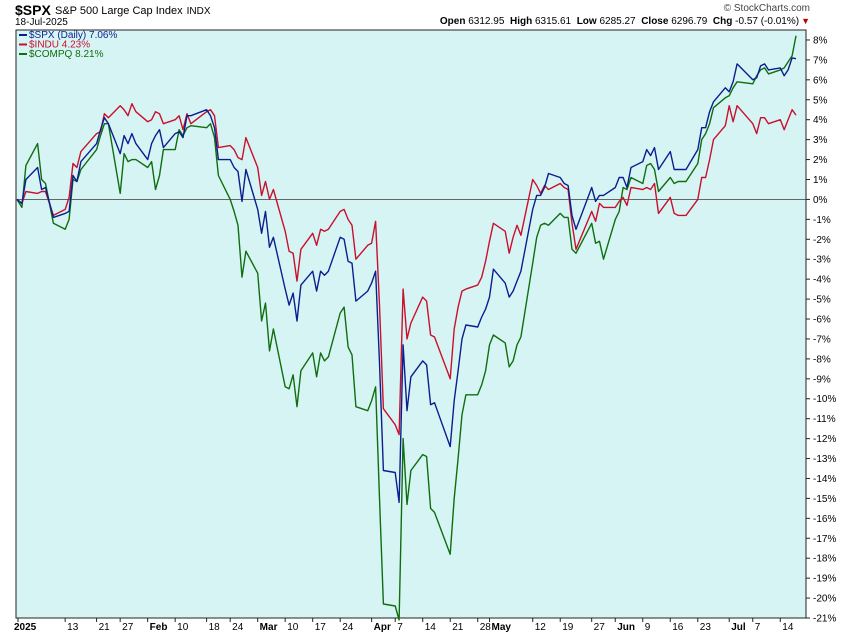 The image size is (850, 633). What do you see at coordinates (655, 21) in the screenshot?
I see `close-label: Close` at bounding box center [655, 21].